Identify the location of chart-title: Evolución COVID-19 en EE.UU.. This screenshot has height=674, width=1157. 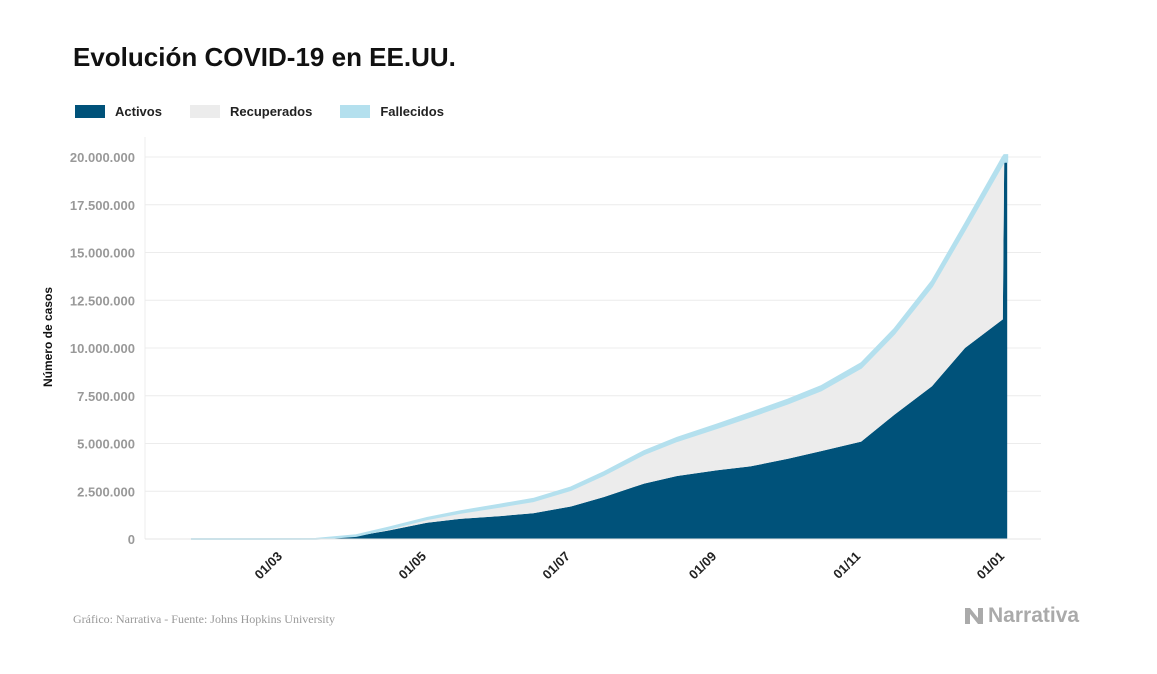
(264, 57).